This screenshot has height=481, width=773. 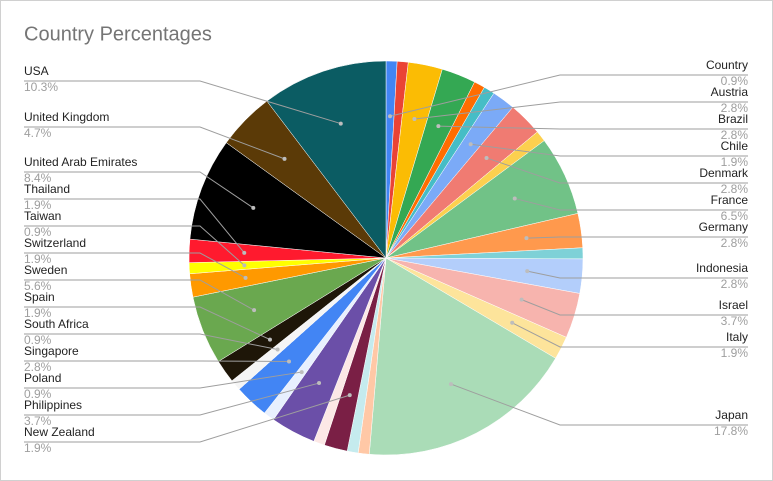 I want to click on label-name: Chile, so click(x=735, y=146).